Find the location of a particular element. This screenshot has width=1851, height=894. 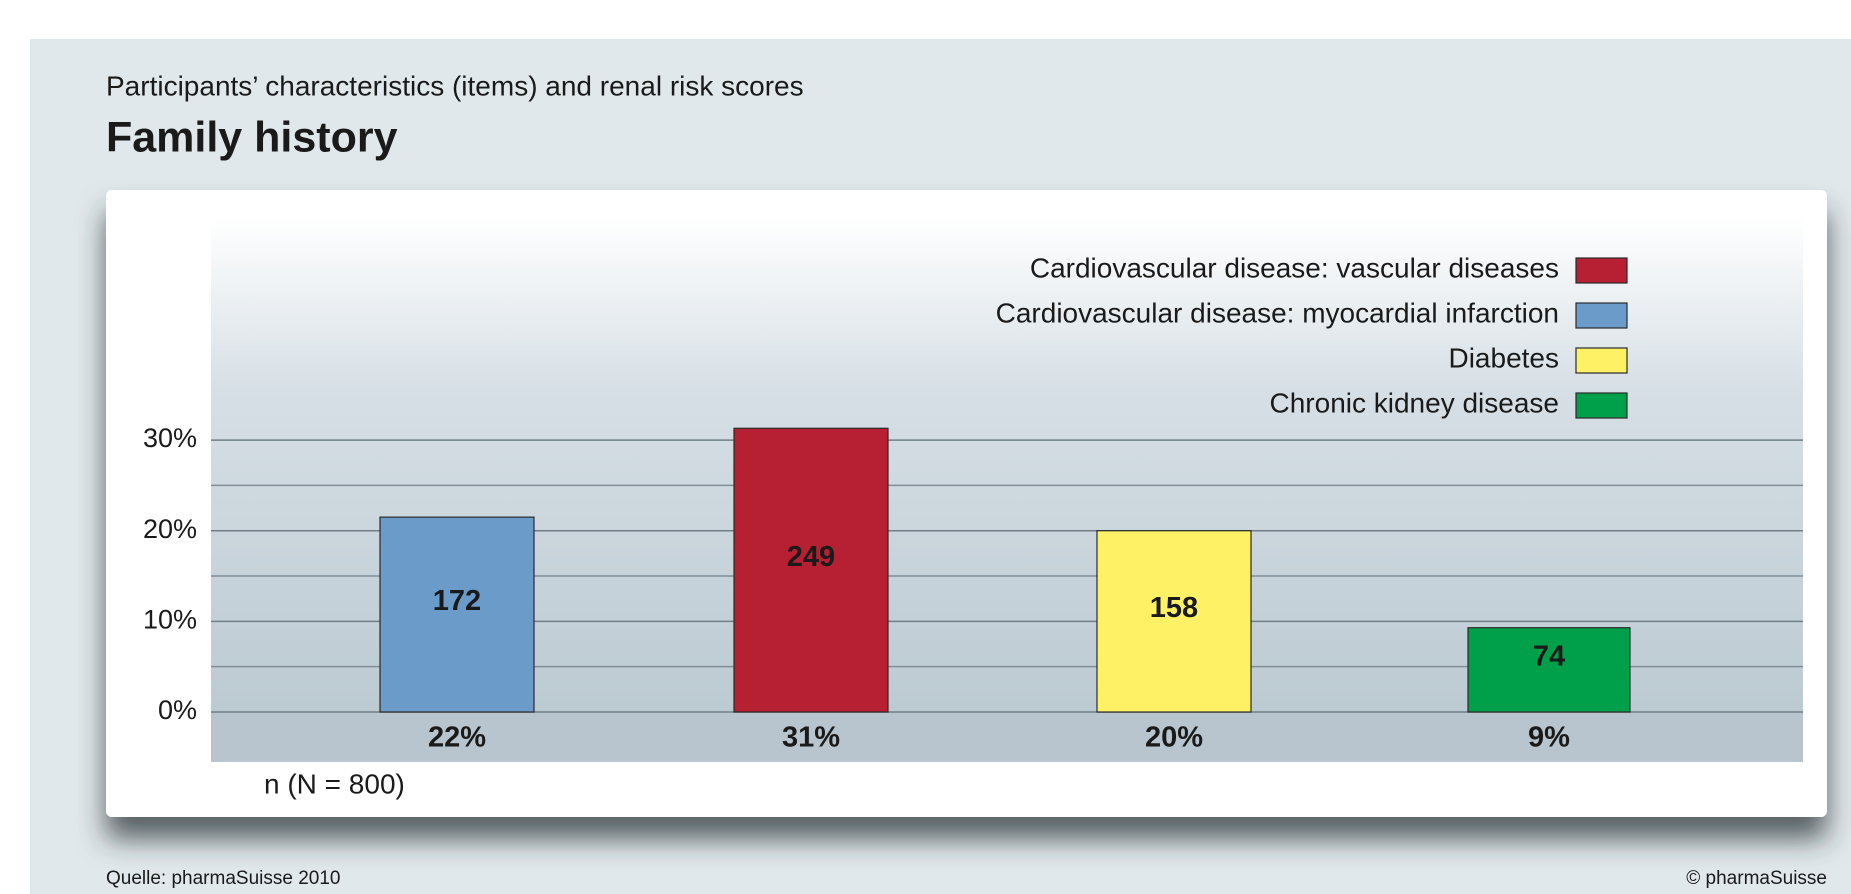

legend-label: Diabetes is located at coordinates (1503, 357).